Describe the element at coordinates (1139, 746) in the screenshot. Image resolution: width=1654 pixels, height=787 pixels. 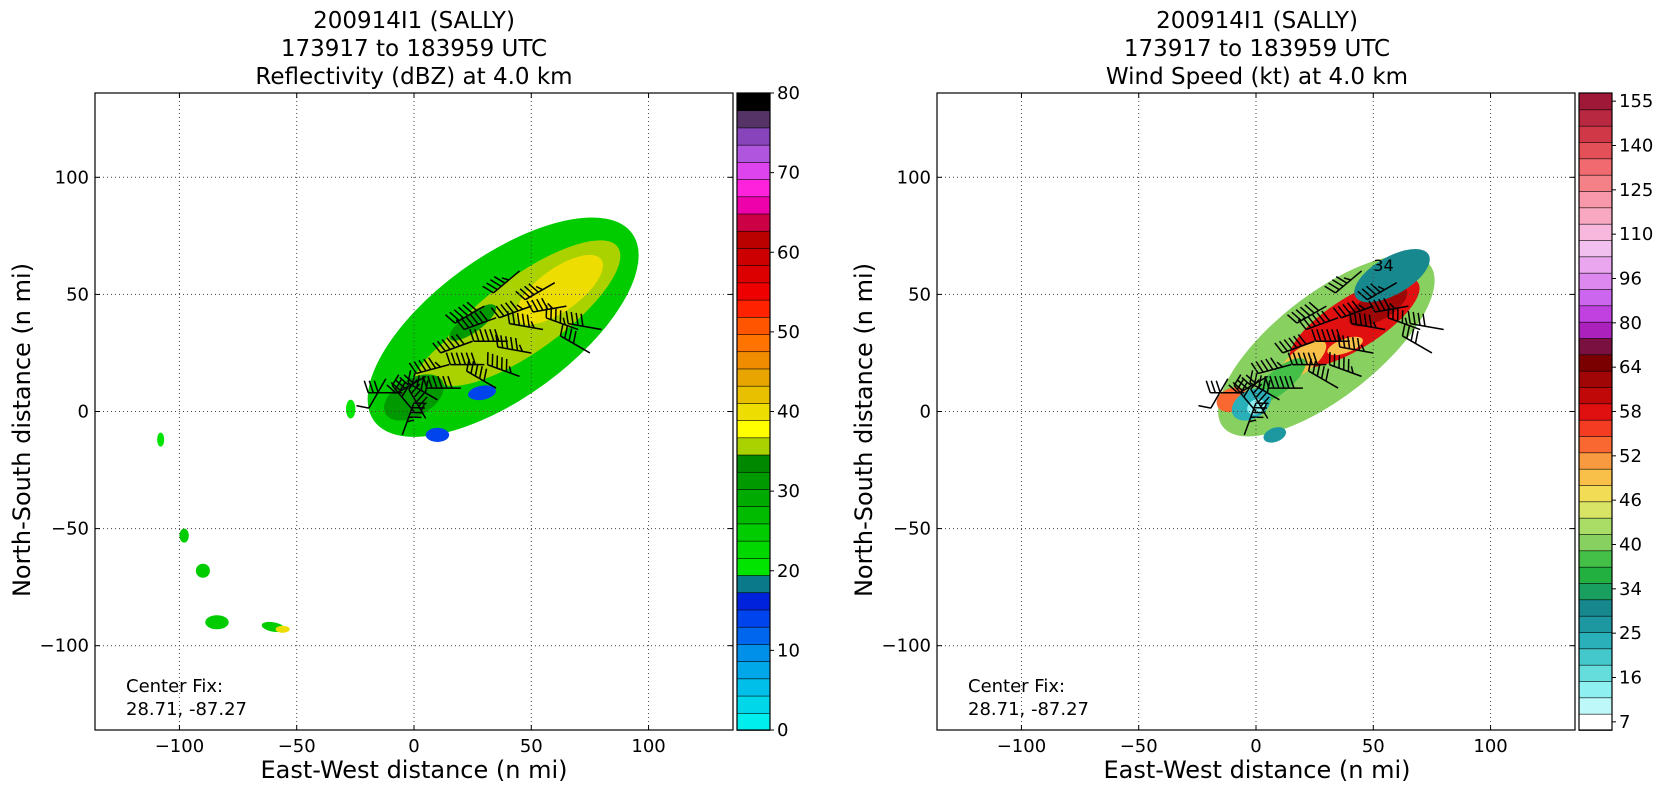
I see `wind-speed-x-tick-label: −50` at that location.